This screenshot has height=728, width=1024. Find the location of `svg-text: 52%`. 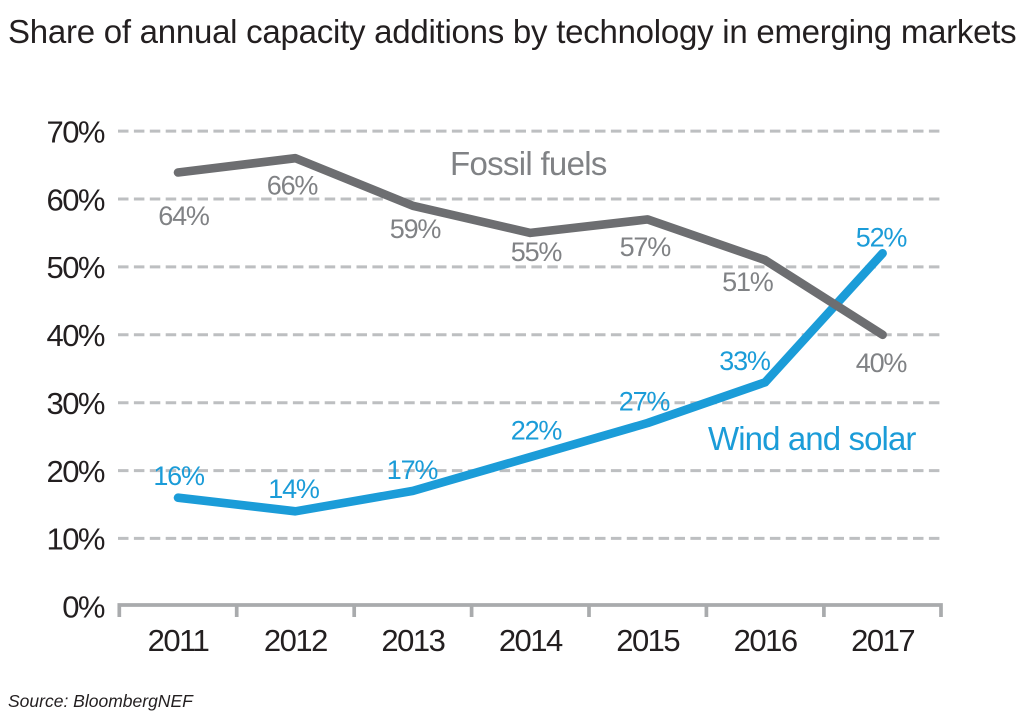

svg-text: 52% is located at coordinates (882, 238).